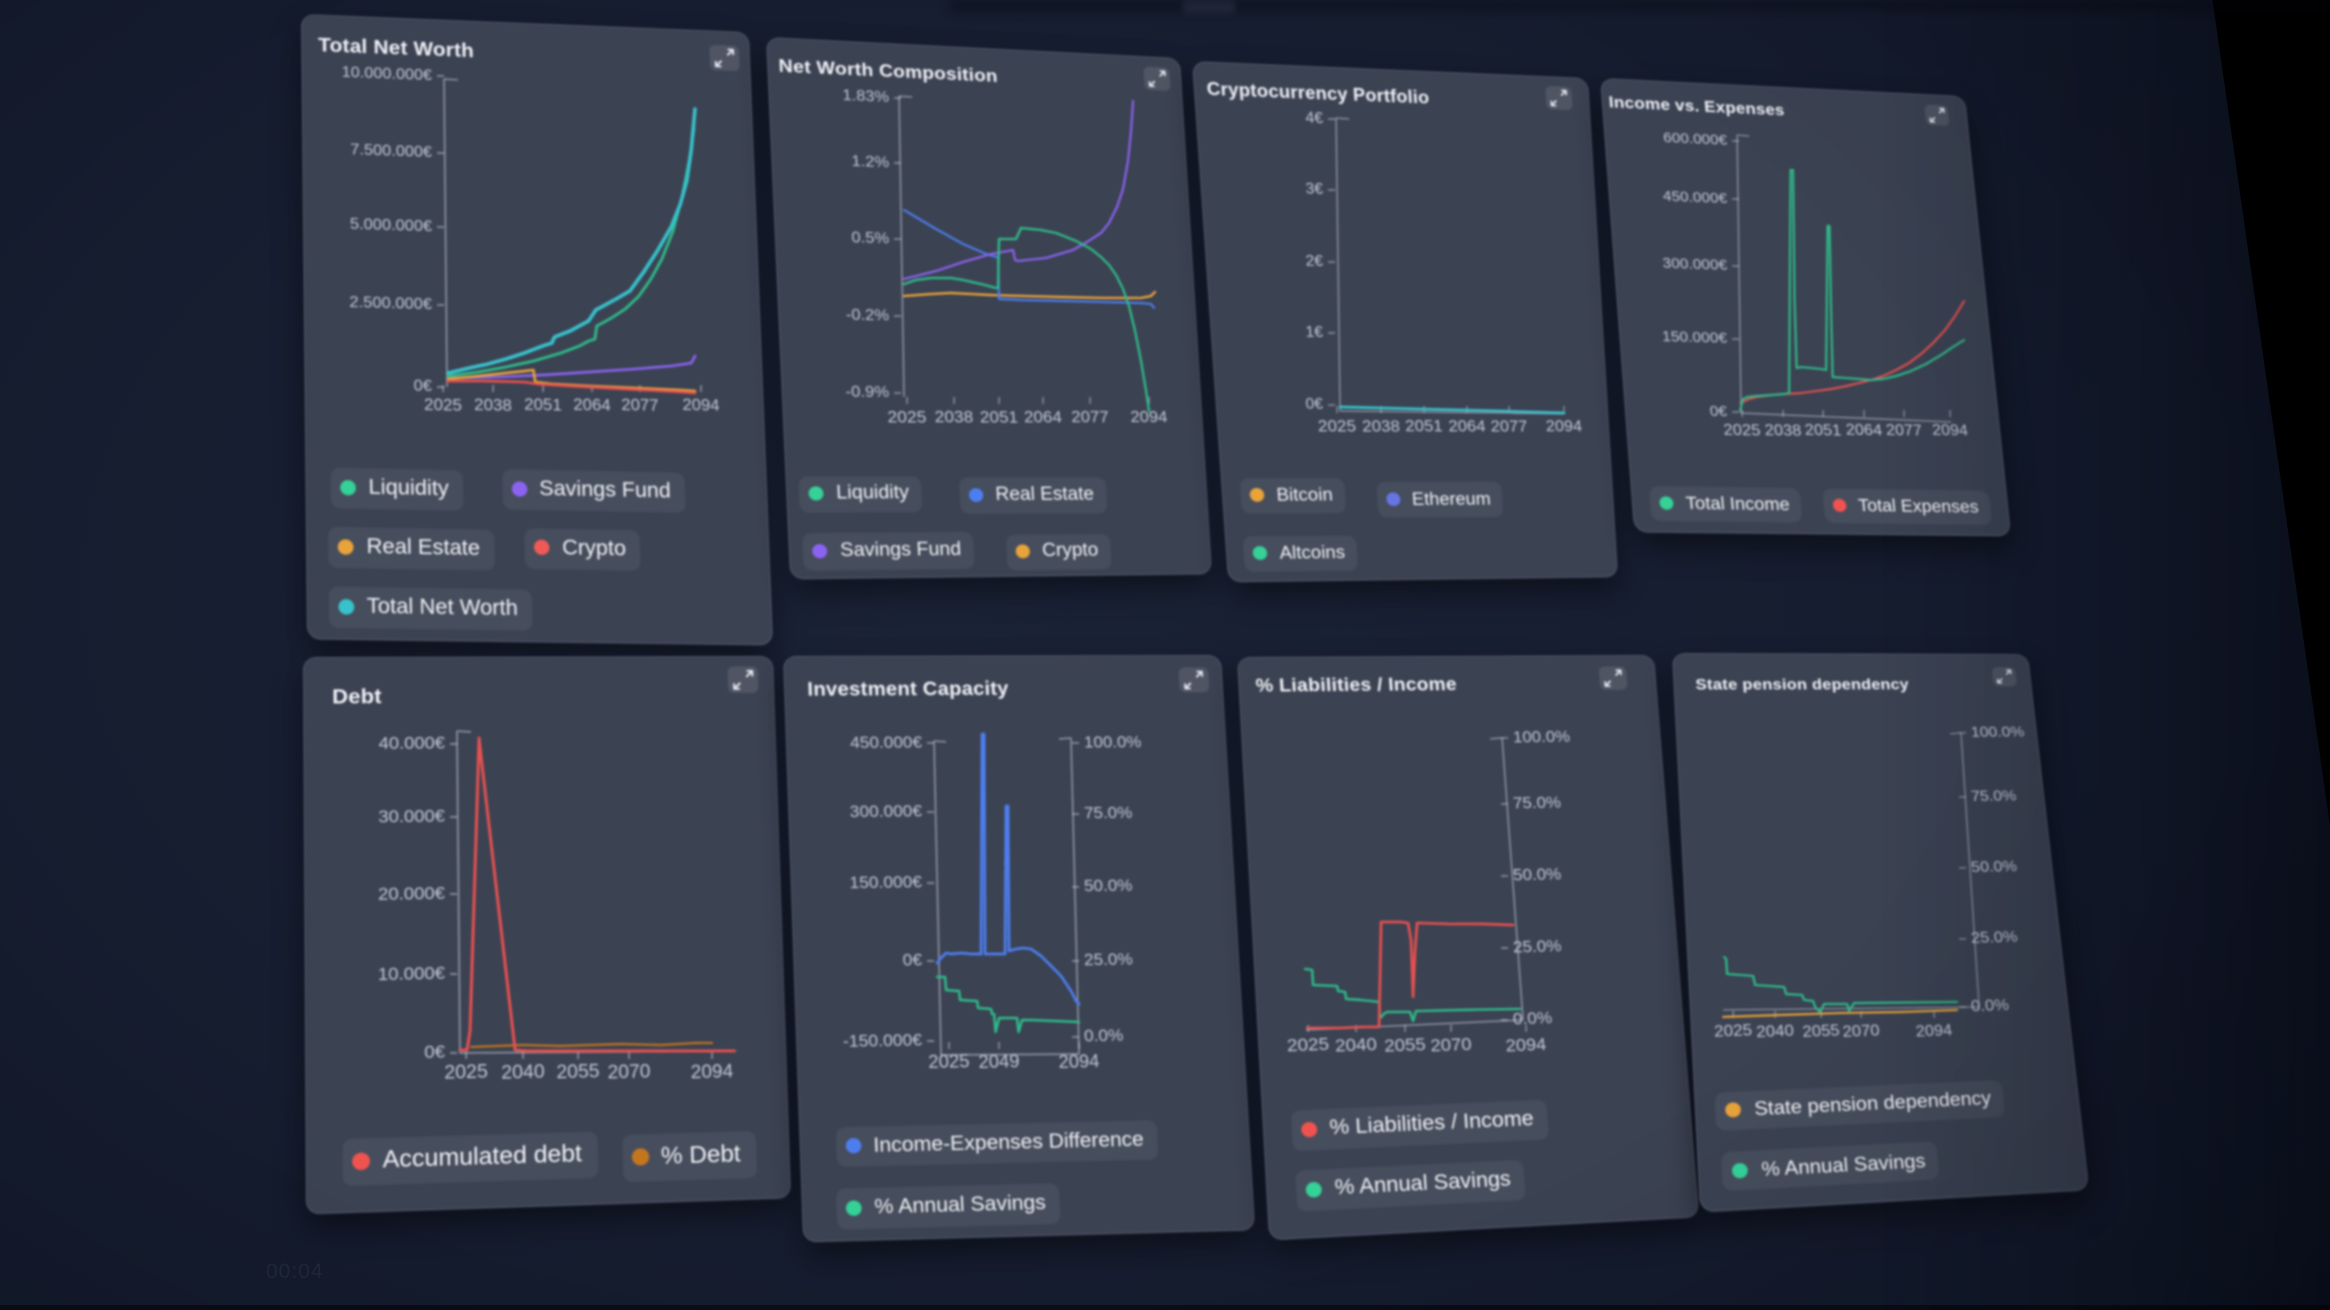 This screenshot has width=2330, height=1310. Describe the element at coordinates (870, 237) in the screenshot. I see `svg-text: 0.5%` at that location.